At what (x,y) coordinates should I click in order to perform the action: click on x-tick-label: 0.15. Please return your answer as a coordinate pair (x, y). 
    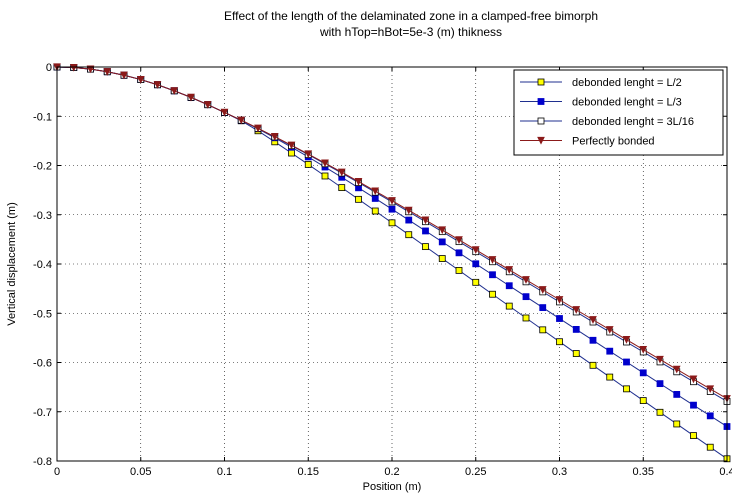
    Looking at the image, I should click on (308, 472).